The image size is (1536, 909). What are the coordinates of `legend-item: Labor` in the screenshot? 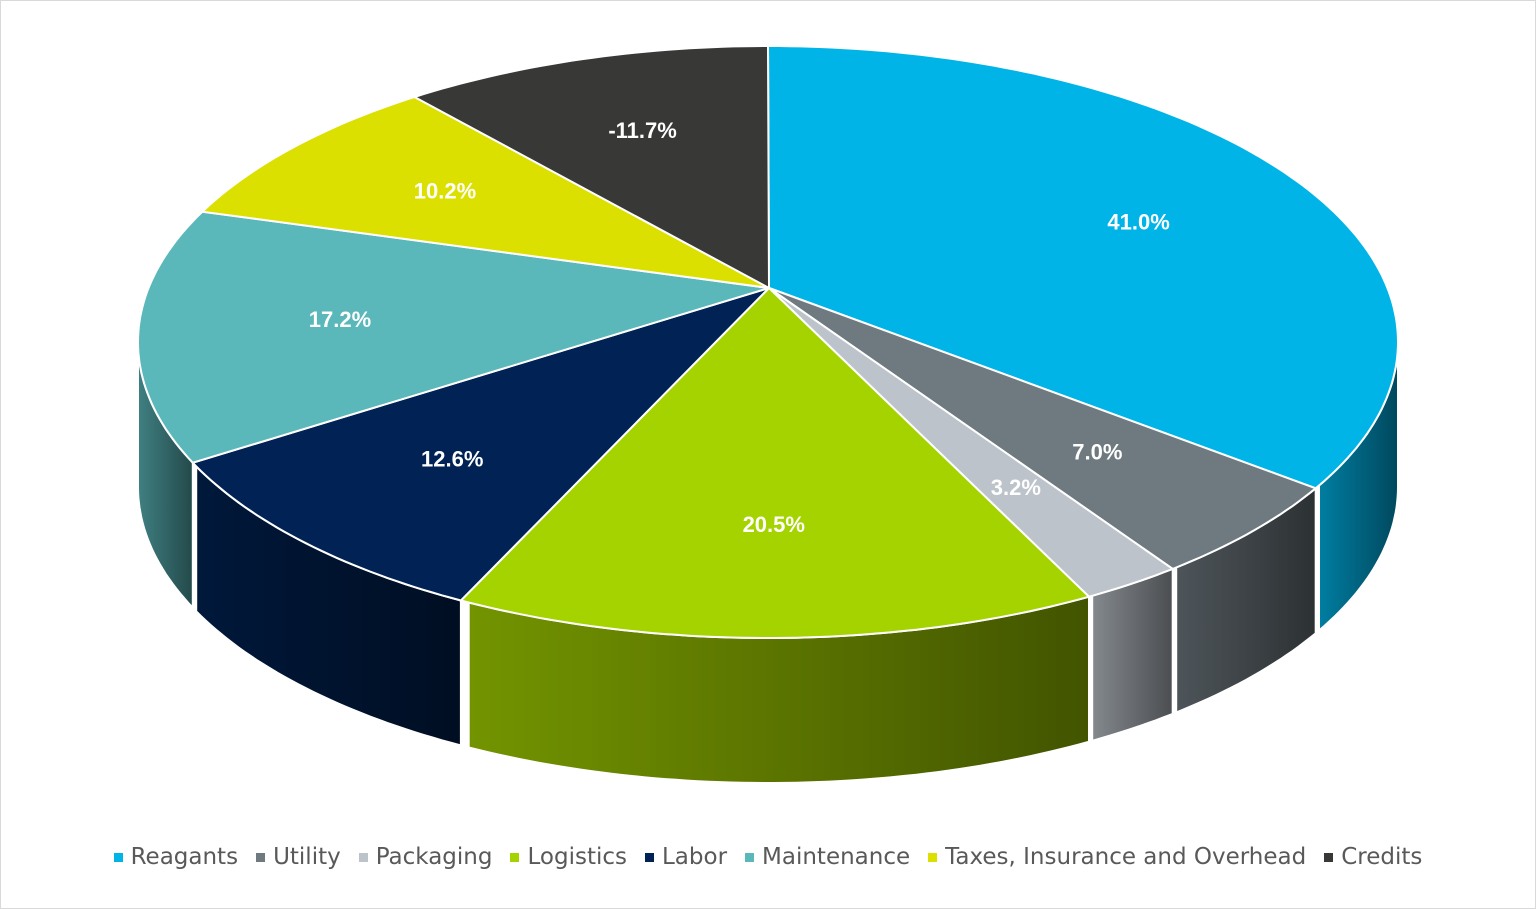 It's located at (686, 857).